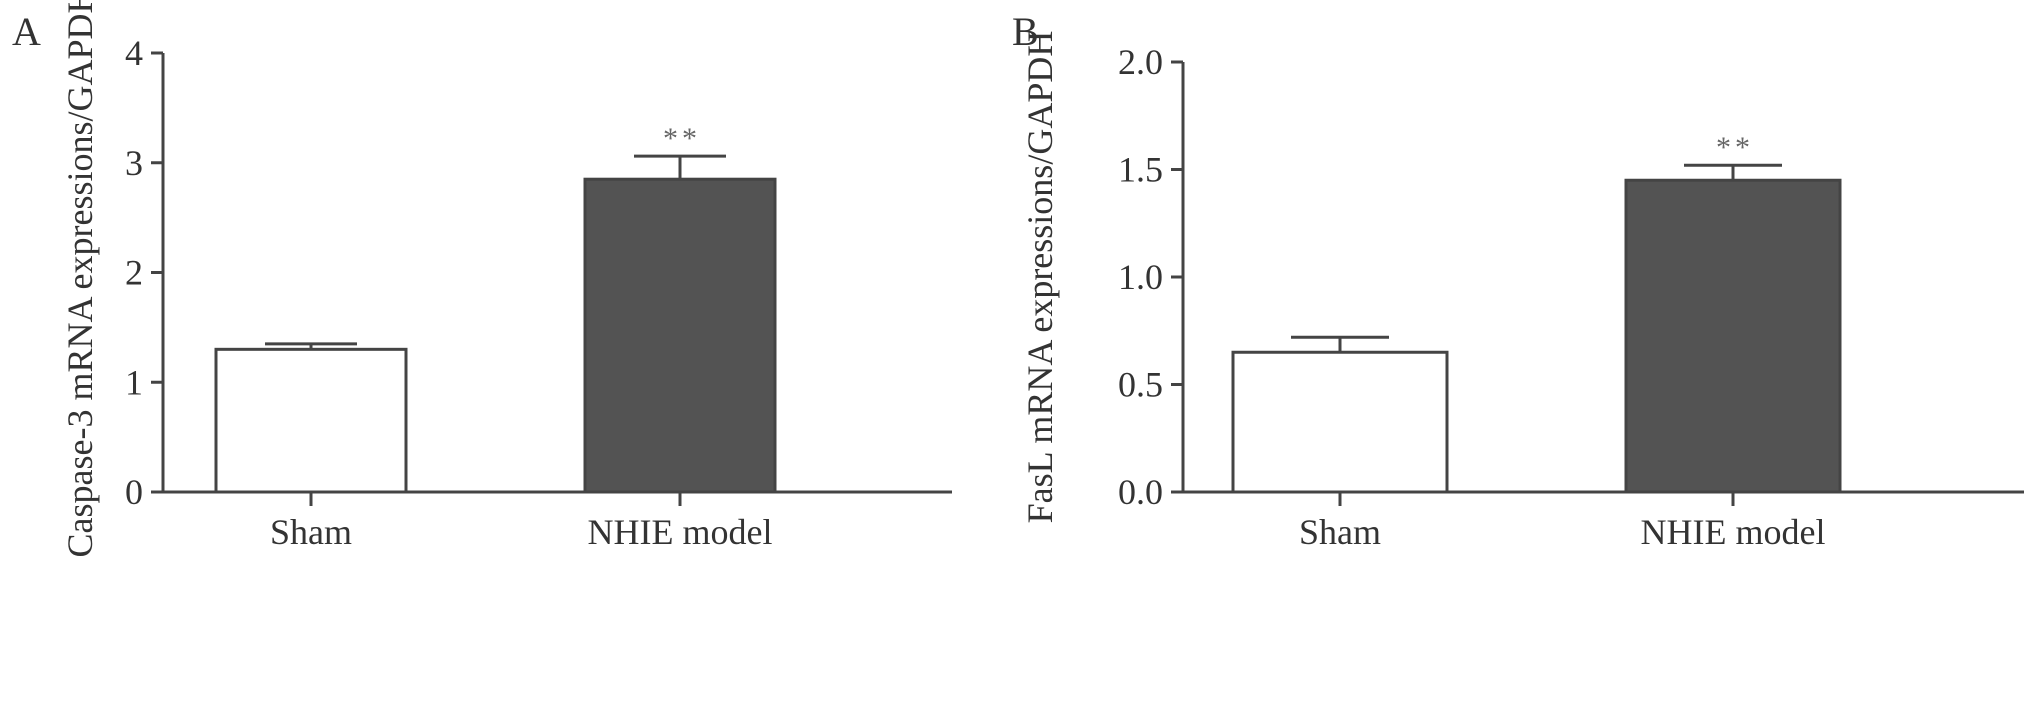 Image resolution: width=2031 pixels, height=712 pixels. Describe the element at coordinates (134, 53) in the screenshot. I see `y-tick-label: 4` at that location.